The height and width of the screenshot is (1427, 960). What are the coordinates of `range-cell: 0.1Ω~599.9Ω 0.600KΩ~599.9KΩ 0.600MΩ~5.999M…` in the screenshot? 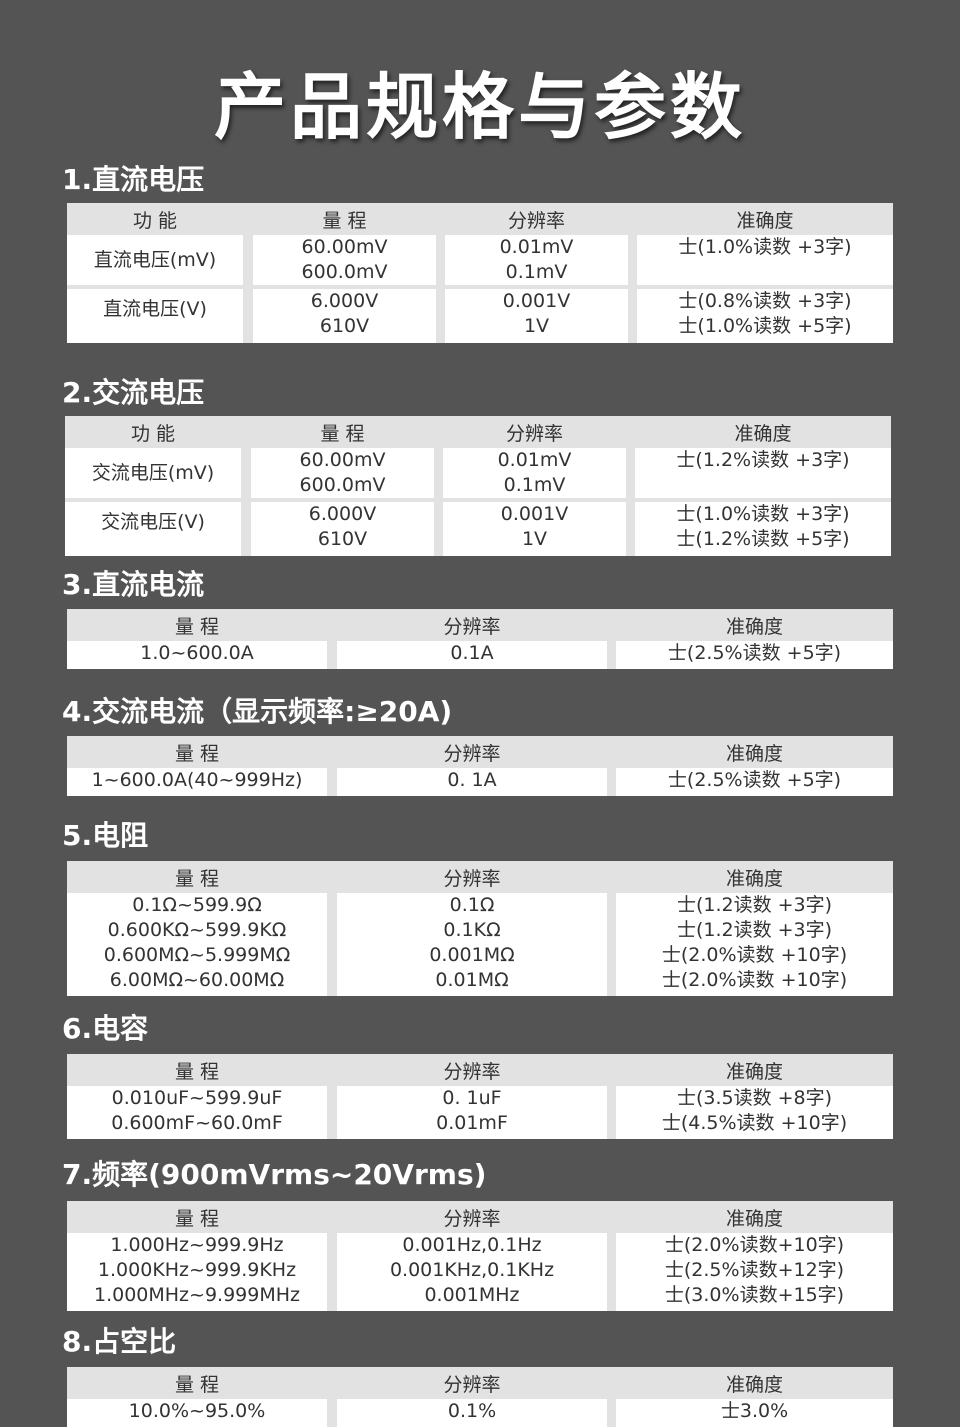 It's located at (197, 944).